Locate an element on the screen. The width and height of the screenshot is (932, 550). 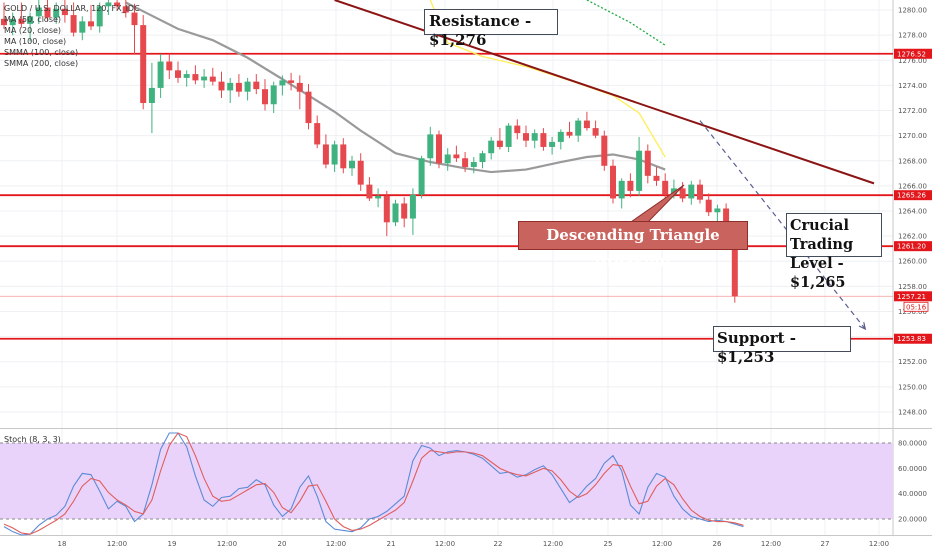
price-tick-label: 1280.00 is located at coordinates (912, 11).